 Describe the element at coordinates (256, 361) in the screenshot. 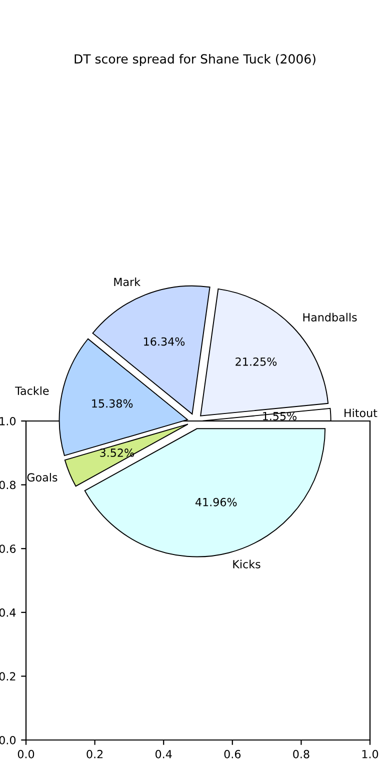

I see `data-label: 21.25%` at that location.